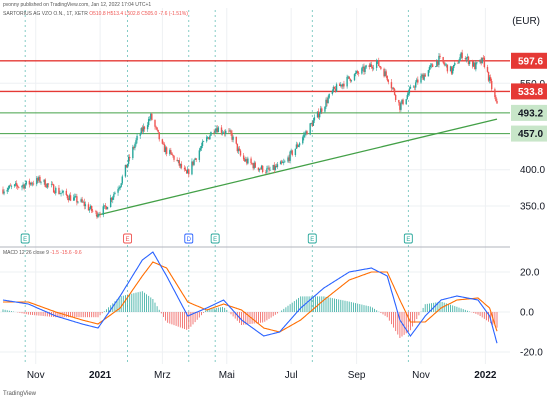  I want to click on time-tick-label: Nov, so click(36, 375).